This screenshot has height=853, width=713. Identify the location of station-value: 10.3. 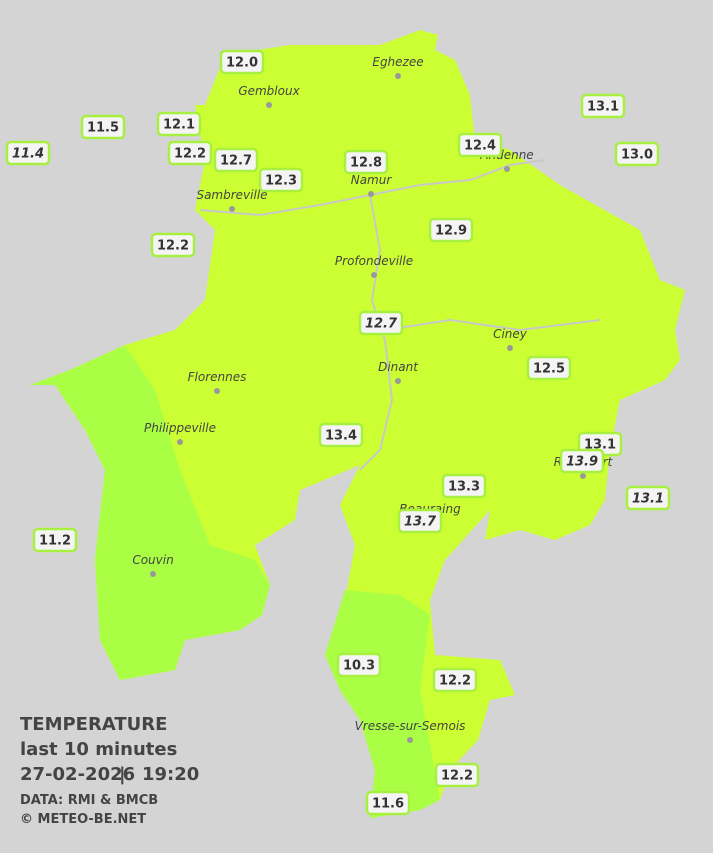
(359, 666).